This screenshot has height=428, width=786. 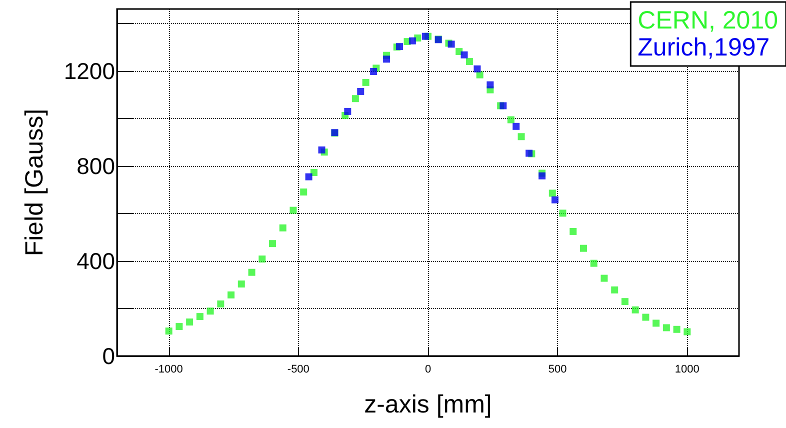 What do you see at coordinates (298, 370) in the screenshot?
I see `x-tick-label: -500` at bounding box center [298, 370].